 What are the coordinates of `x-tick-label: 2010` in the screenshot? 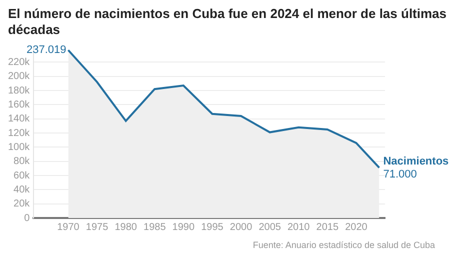 It's located at (298, 227).